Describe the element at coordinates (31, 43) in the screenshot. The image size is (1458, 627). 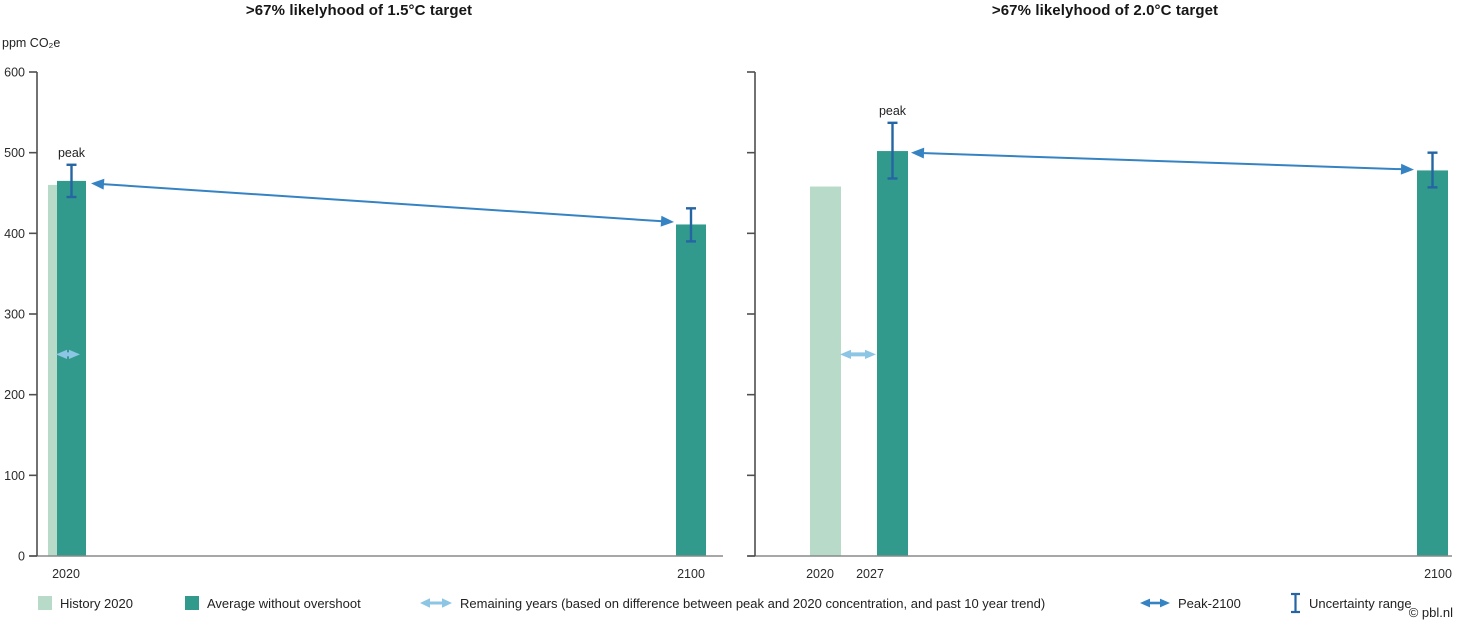
I see `y-axis-unit-label: ppm CO₂e` at that location.